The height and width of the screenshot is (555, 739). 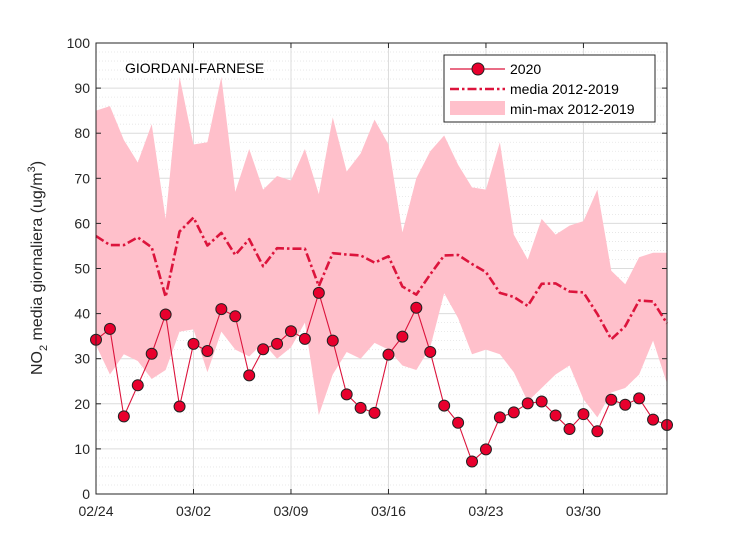 What do you see at coordinates (82, 314) in the screenshot?
I see `y-tick-label: 40` at bounding box center [82, 314].